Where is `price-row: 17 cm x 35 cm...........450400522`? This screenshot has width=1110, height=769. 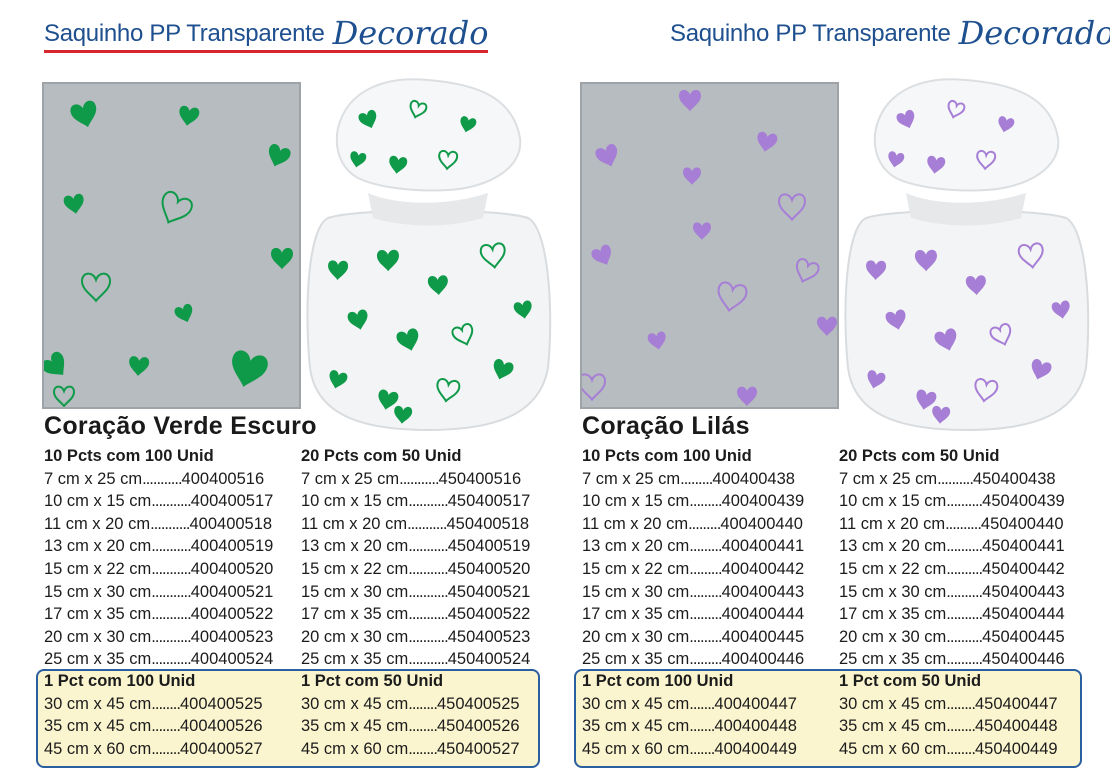
price-row: 17 cm x 35 cm...........450400522 is located at coordinates (415, 614).